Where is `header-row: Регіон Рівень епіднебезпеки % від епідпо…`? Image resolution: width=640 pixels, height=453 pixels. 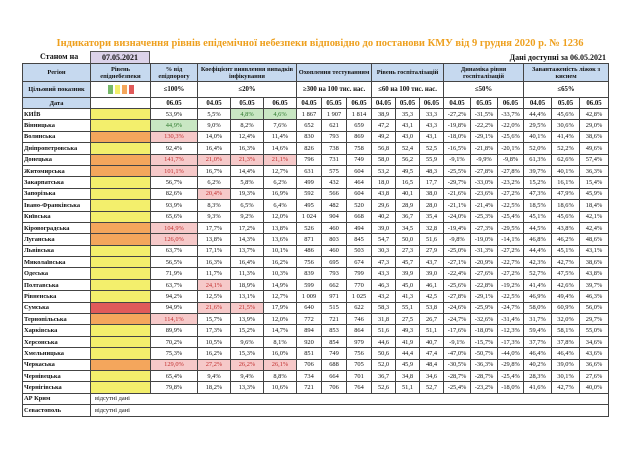
header-row: Регіон Рівень епіднебезпеки % від епідпо… is located at coordinates (316, 72).